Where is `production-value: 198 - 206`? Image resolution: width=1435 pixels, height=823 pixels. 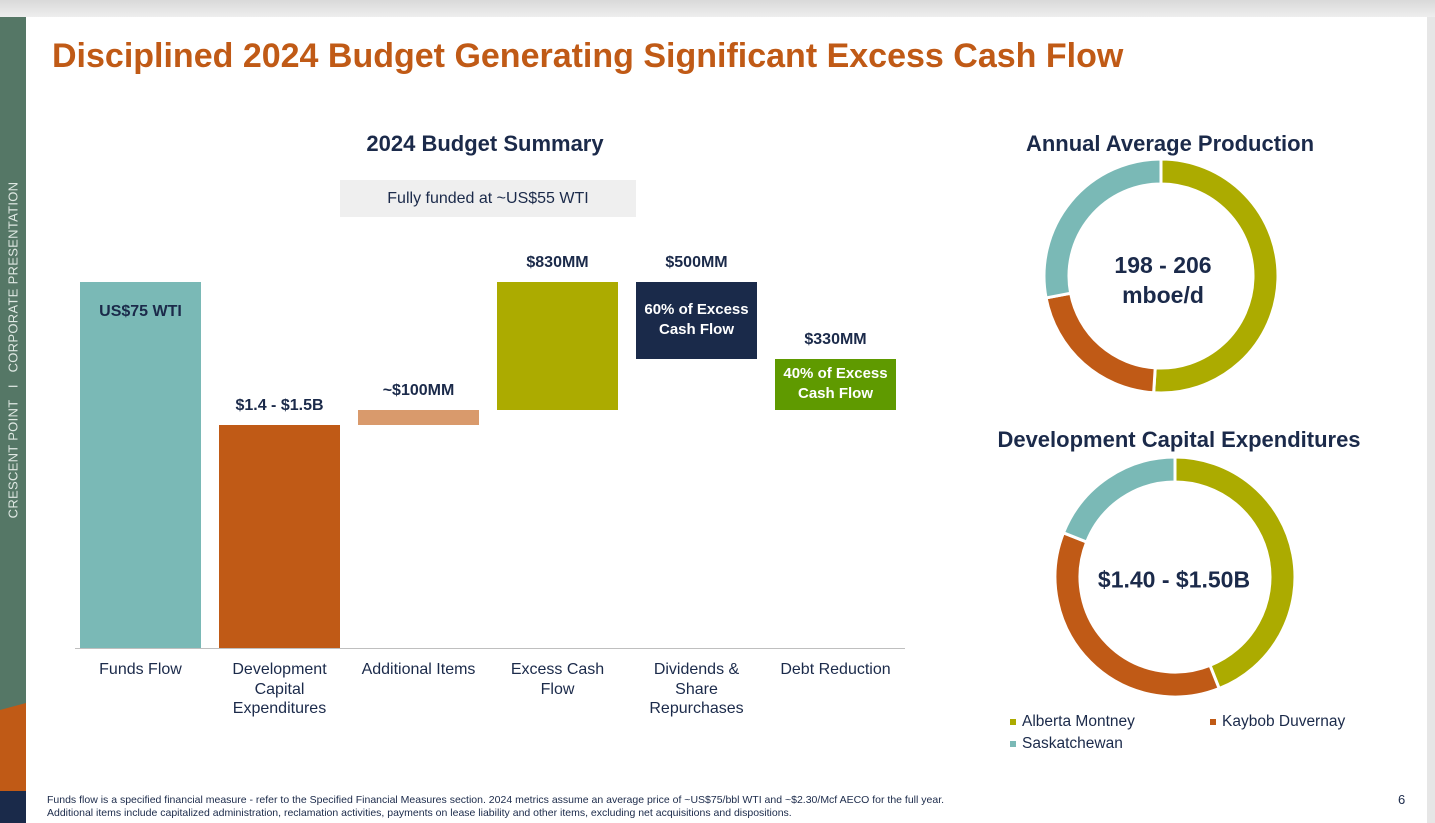
production-value: 198 - 206 is located at coordinates (1163, 265).